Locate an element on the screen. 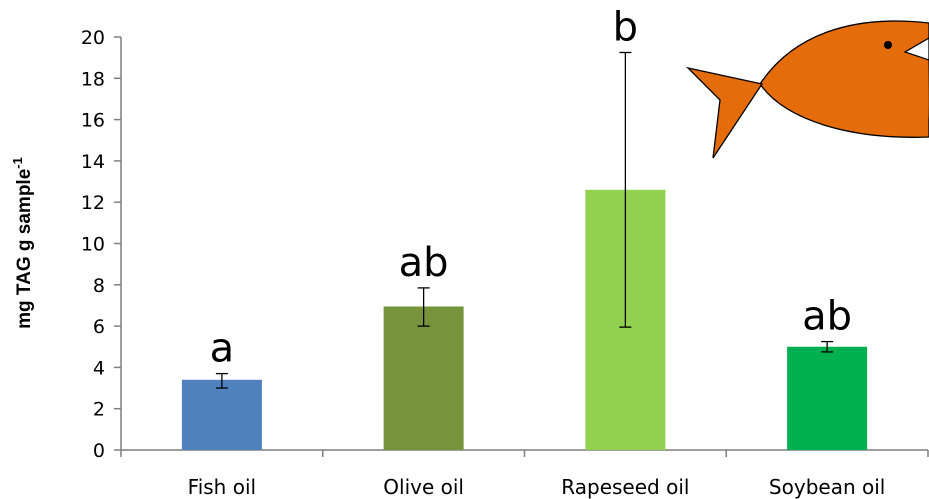 The width and height of the screenshot is (929, 499). y-tick-label: 0 is located at coordinates (99, 451).